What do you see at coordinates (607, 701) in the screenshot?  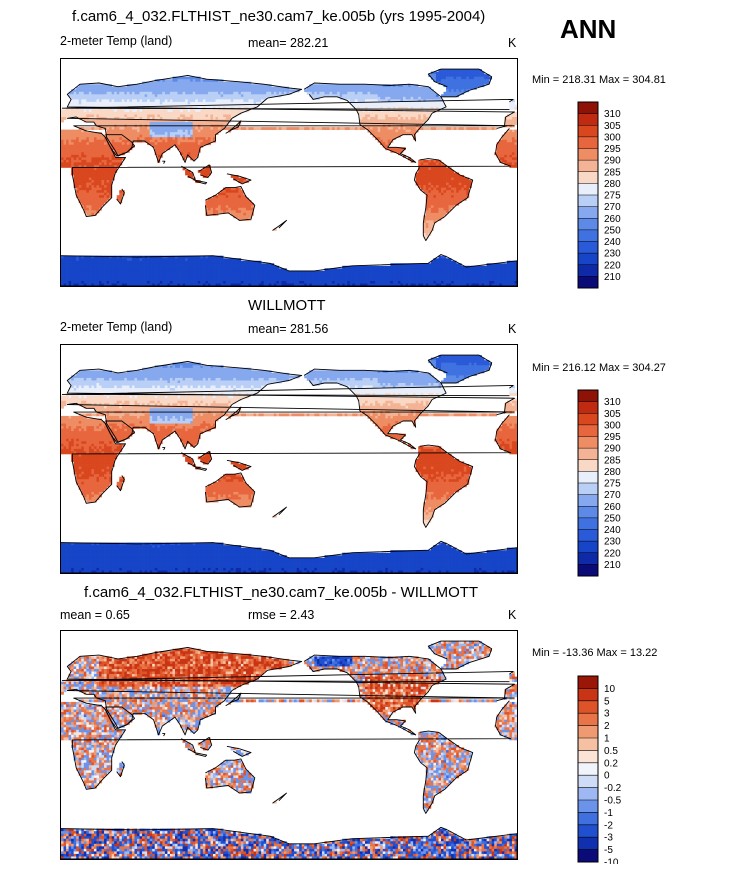 I see `colorbar-tick-label: 5` at bounding box center [607, 701].